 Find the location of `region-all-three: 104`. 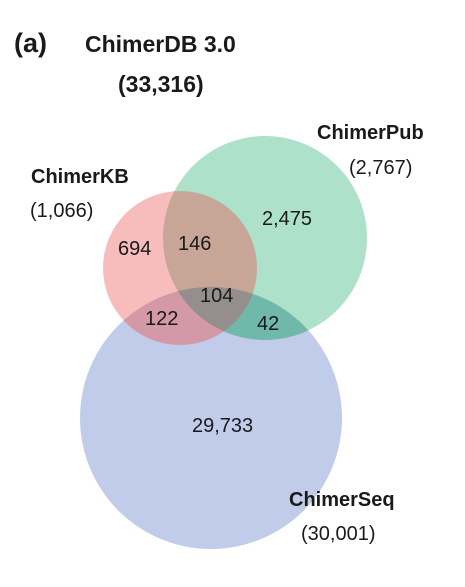

region-all-three: 104 is located at coordinates (216, 296).